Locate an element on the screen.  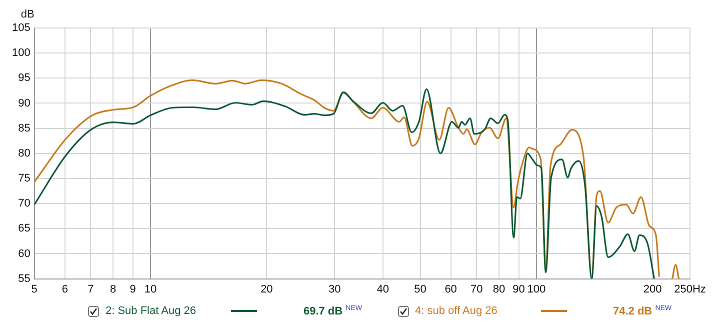
y-tick-label: 95 is located at coordinates (24, 78).